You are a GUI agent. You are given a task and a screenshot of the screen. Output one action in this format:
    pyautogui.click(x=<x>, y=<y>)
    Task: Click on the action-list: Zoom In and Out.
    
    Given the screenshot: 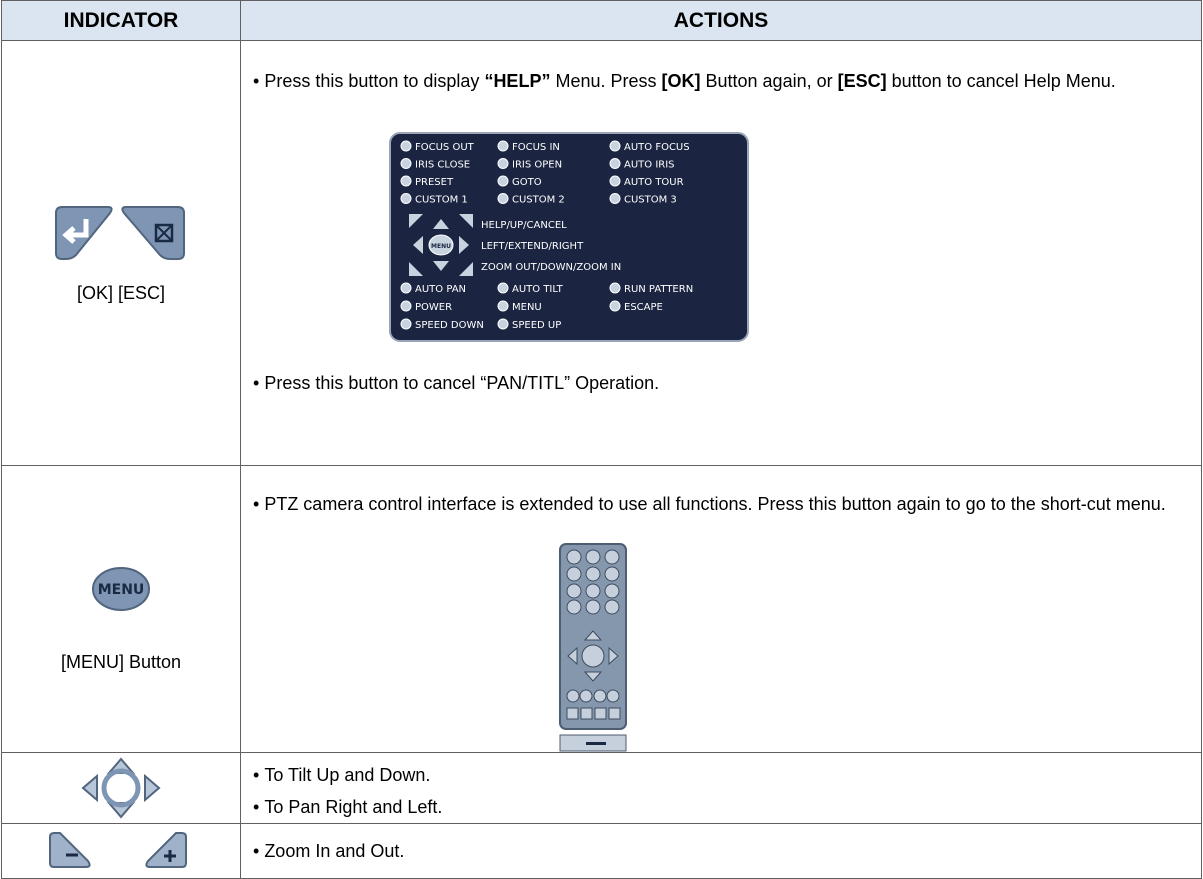 What is the action you would take?
    pyautogui.click(x=720, y=851)
    